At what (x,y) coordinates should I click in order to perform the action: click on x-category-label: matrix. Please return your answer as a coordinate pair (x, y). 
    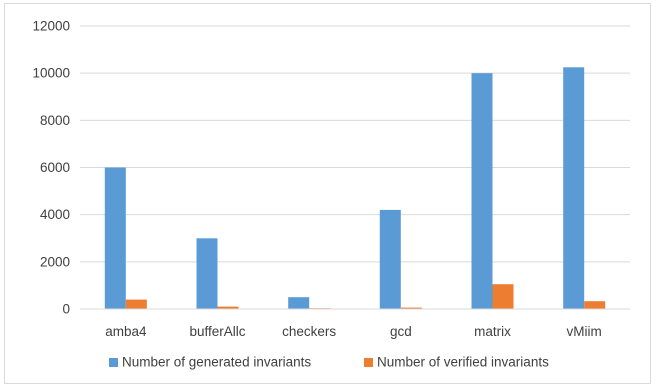
    Looking at the image, I should click on (492, 331).